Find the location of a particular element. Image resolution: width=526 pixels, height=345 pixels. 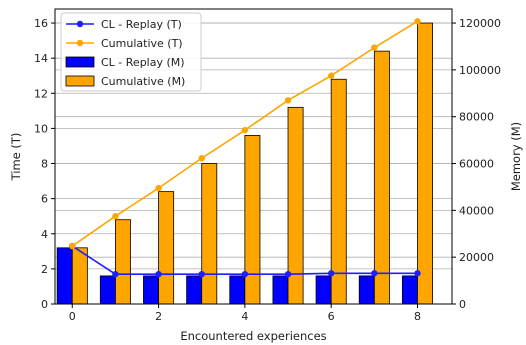

x-tick-label: 6 is located at coordinates (331, 316).